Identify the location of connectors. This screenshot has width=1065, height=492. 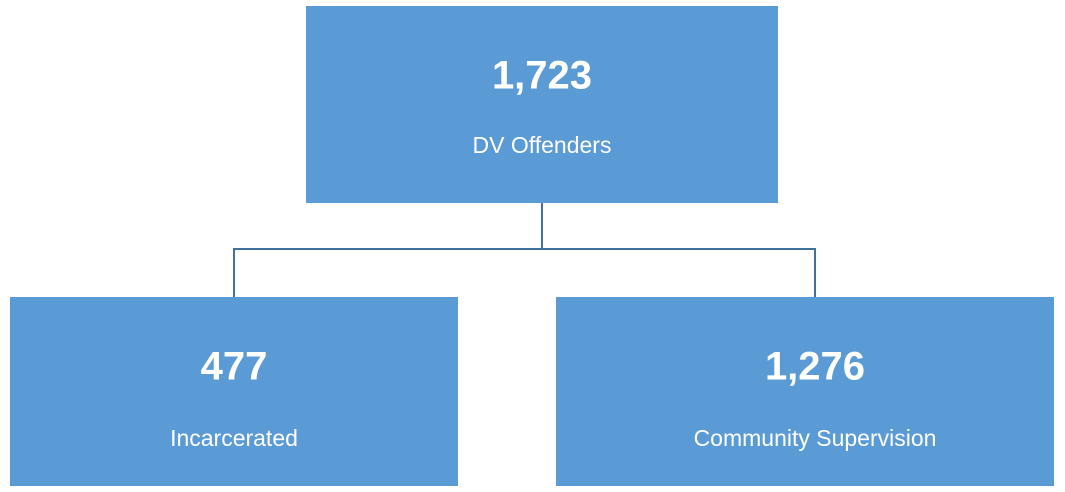
(524, 250).